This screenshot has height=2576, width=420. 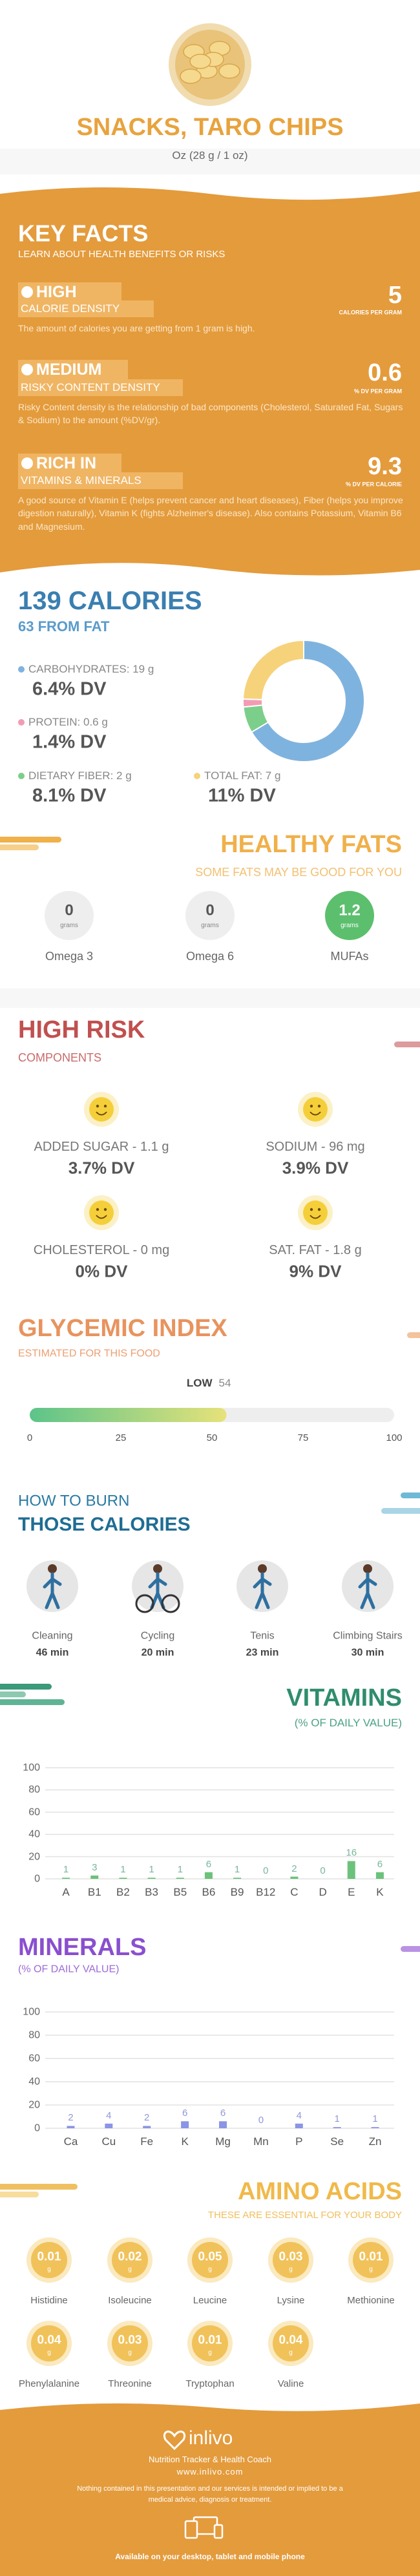 I want to click on mouth, so click(x=315, y=1217).